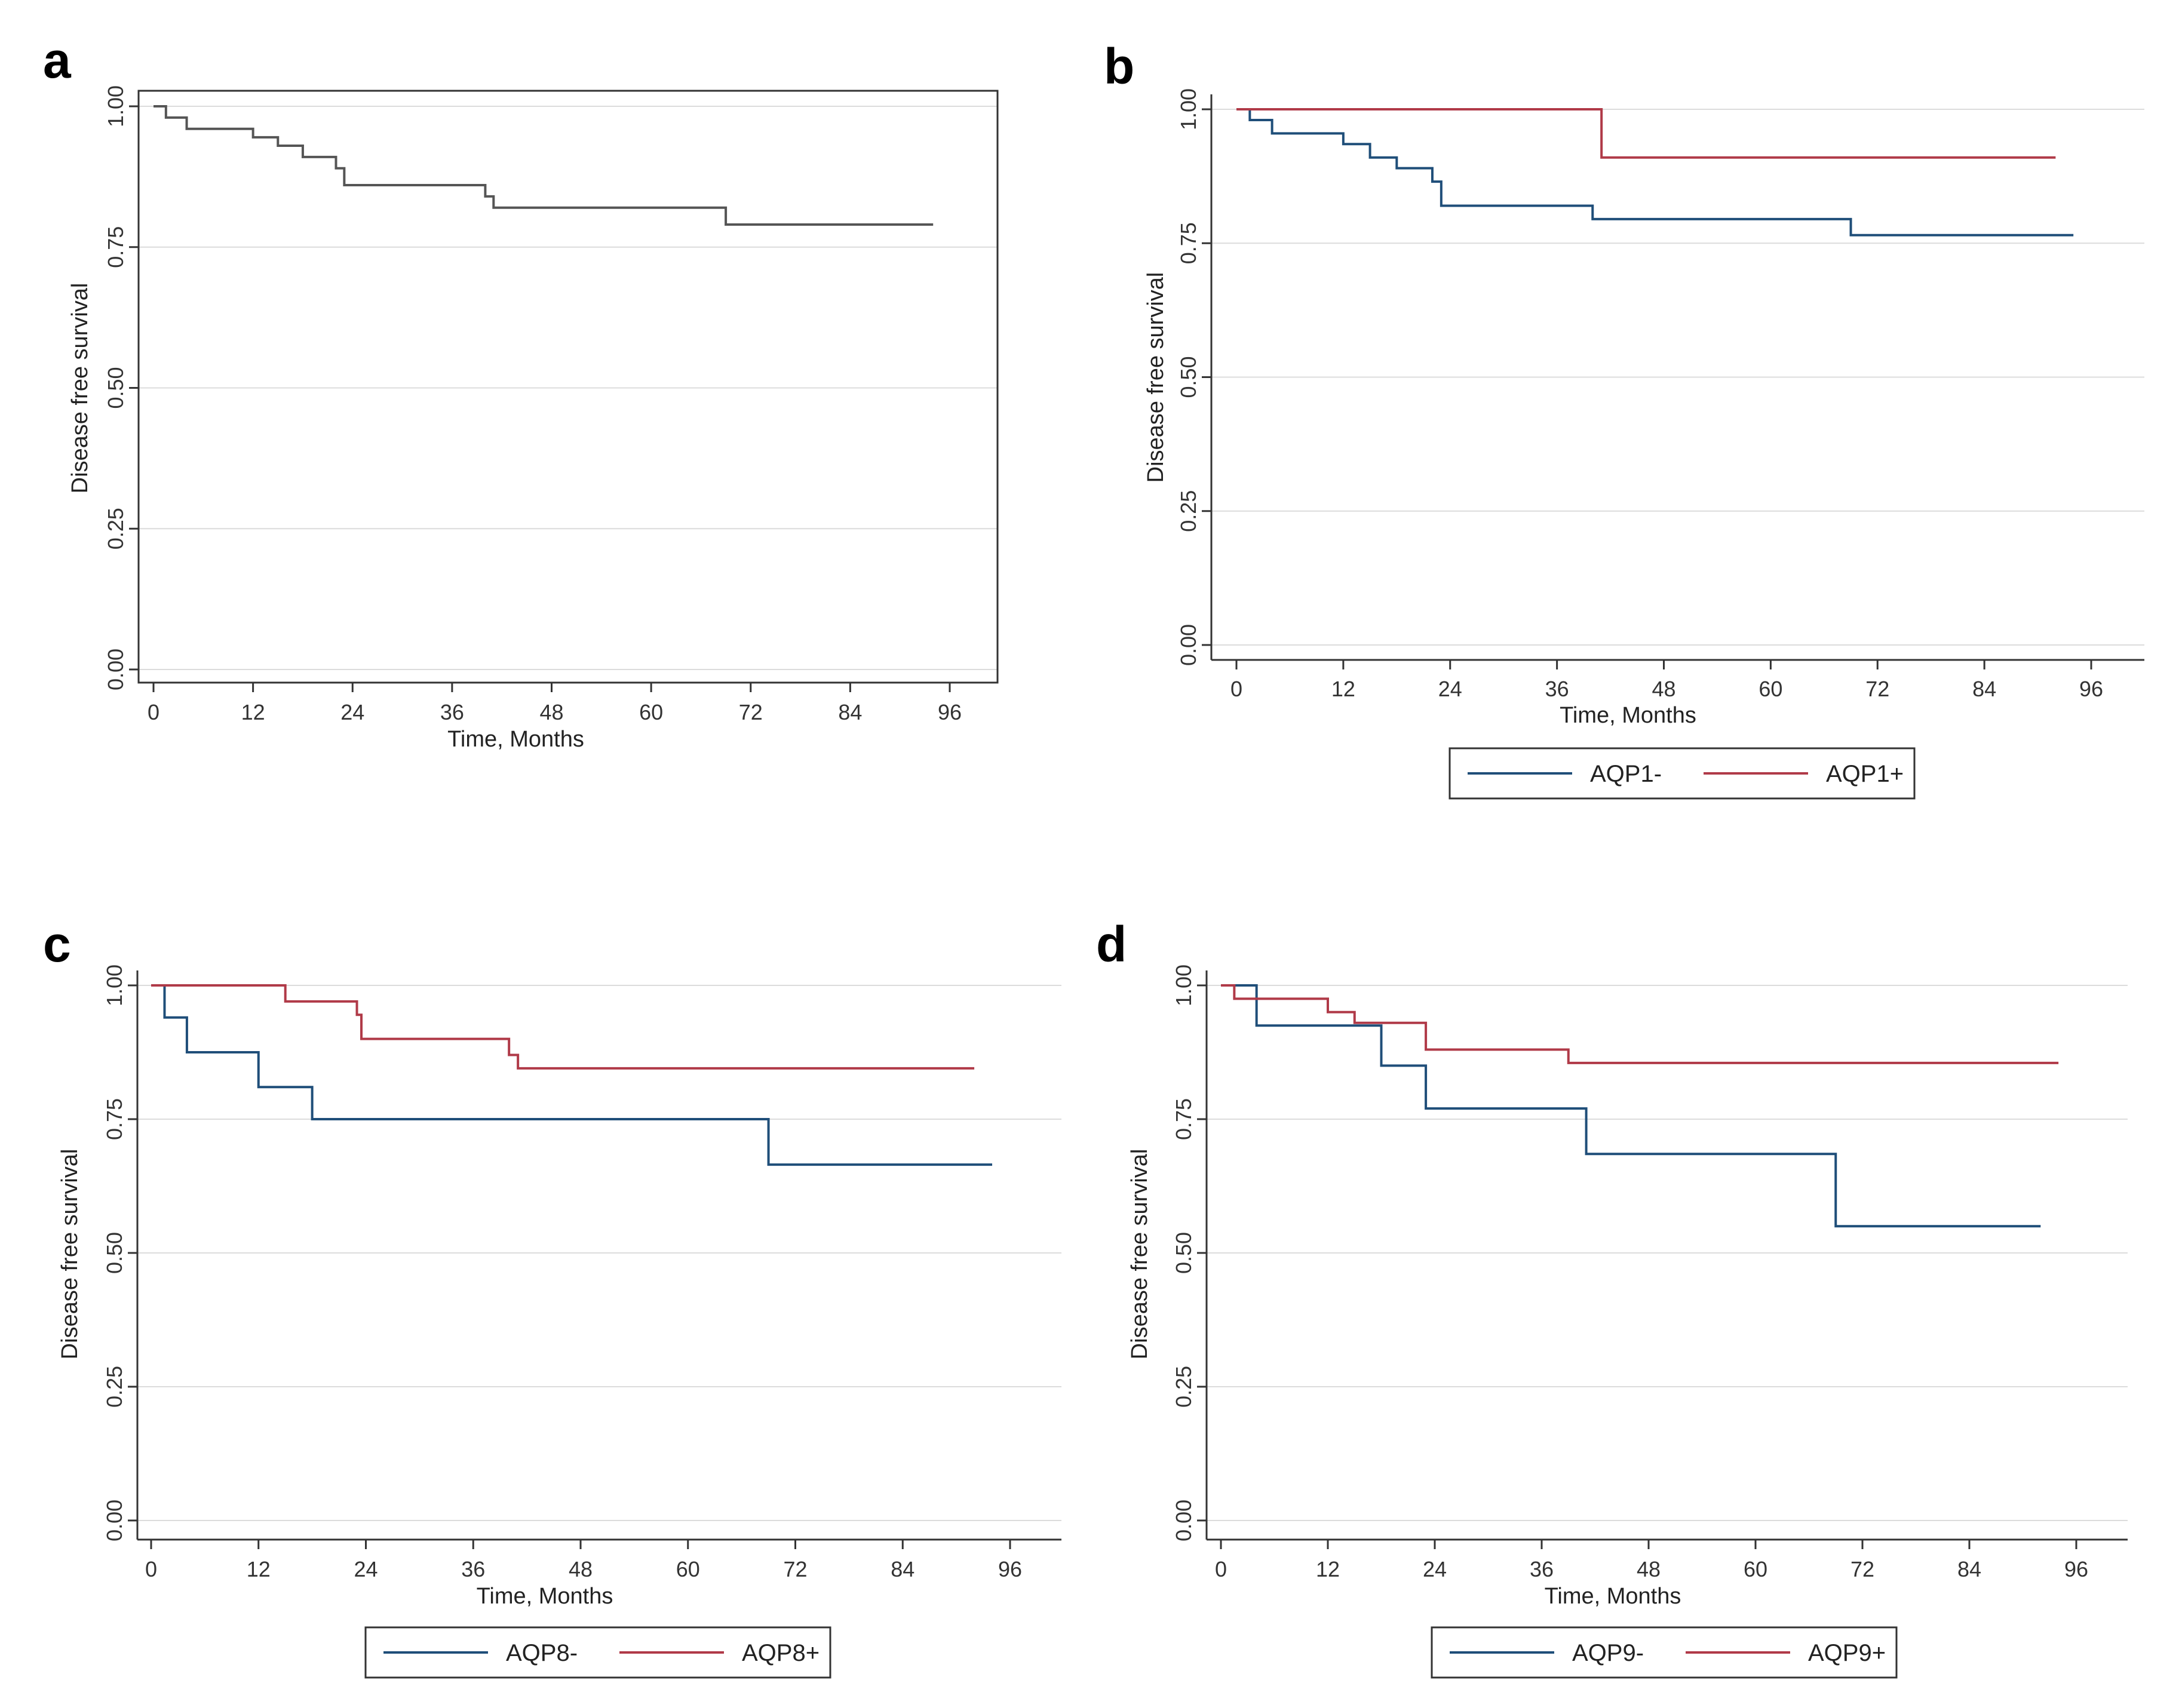  I want to click on panel-letter: d, so click(1111, 944).